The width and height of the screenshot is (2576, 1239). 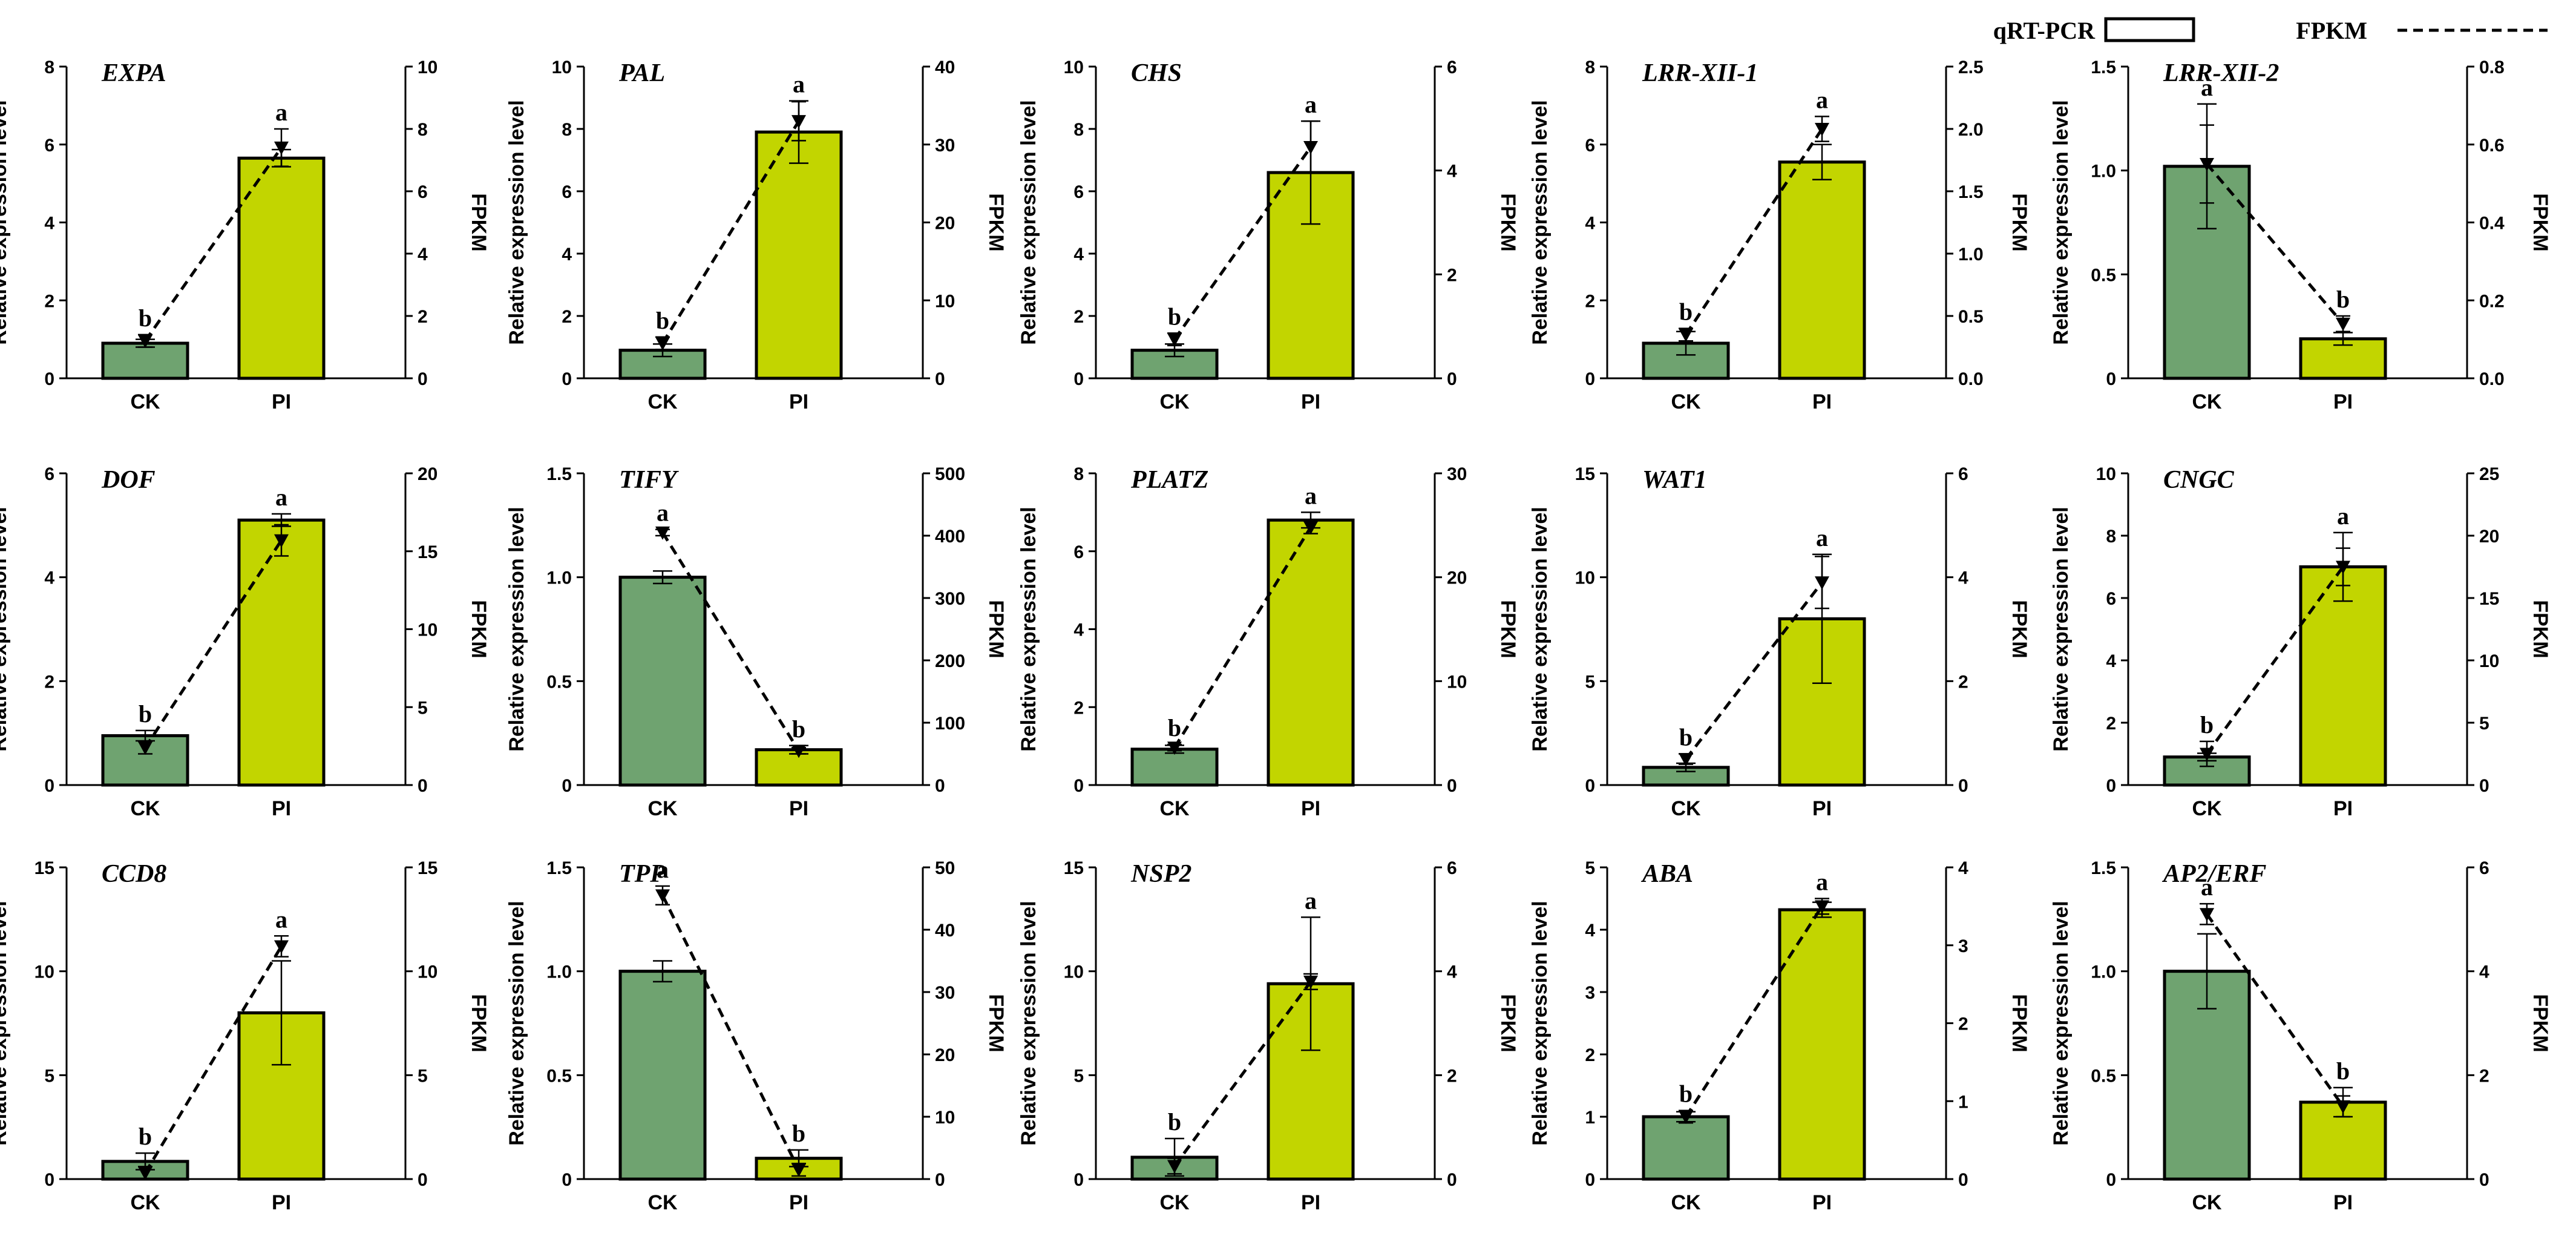 What do you see at coordinates (2270, 30) in the screenshot?
I see `legend: qRT-PCR FPKM` at bounding box center [2270, 30].